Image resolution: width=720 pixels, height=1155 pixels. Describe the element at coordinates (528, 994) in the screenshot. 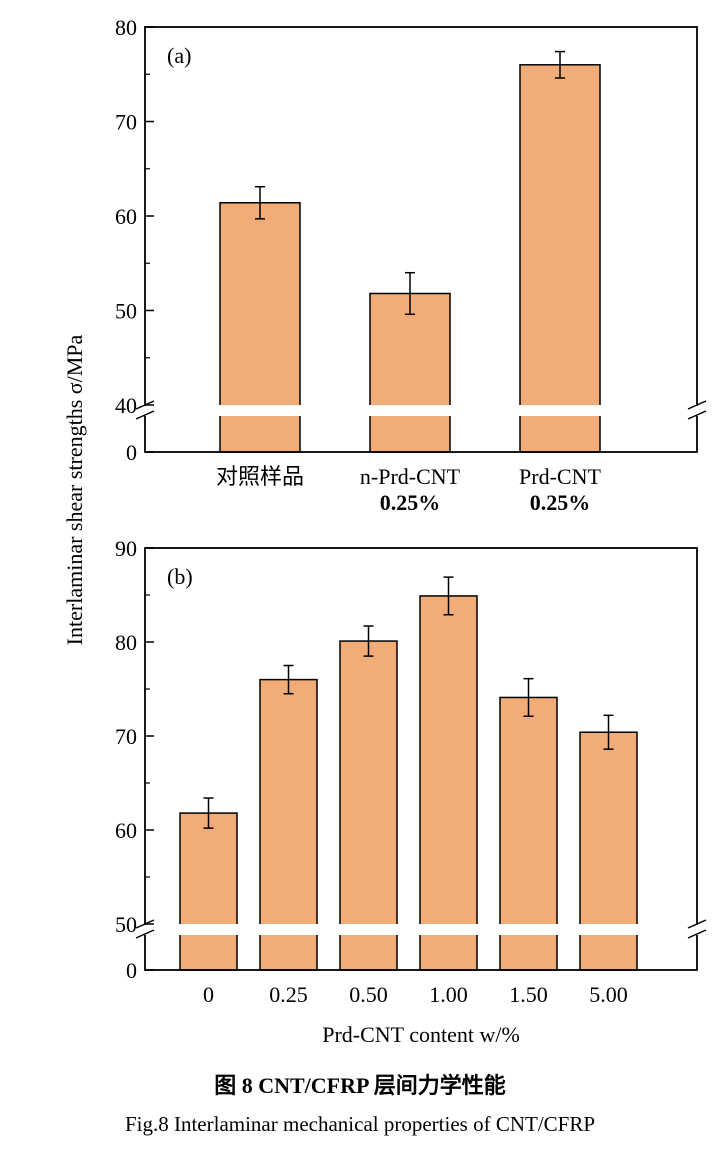

I see `x-tick-label: 1.50` at that location.